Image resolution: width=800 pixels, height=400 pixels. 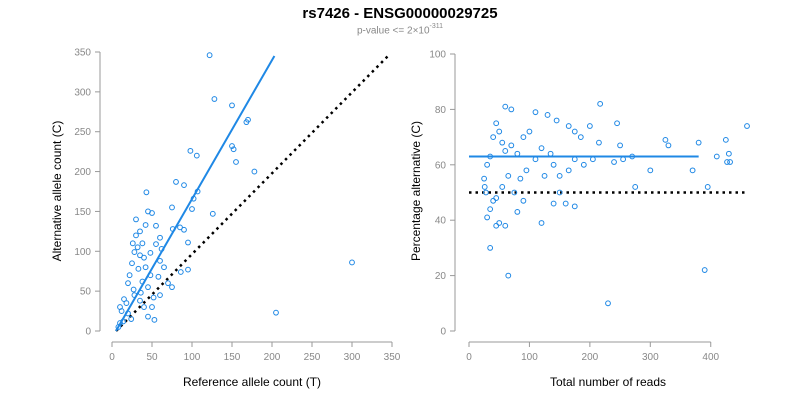 I want to click on y-tick-label: 350, so click(x=82, y=53).